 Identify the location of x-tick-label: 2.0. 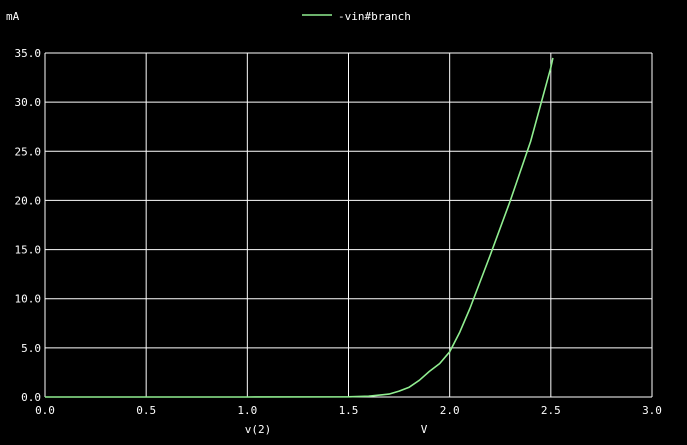
(450, 410).